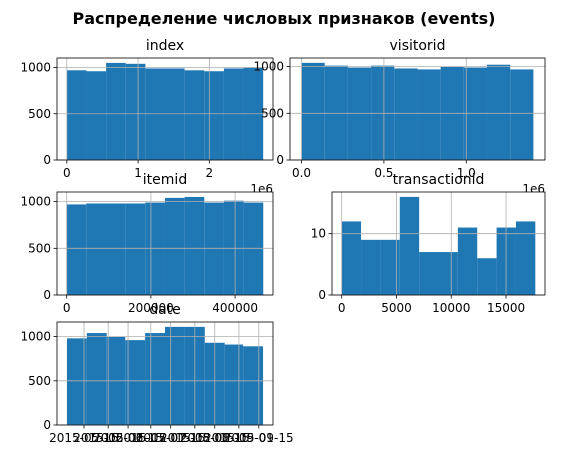 Image resolution: width=562 pixels, height=461 pixels. I want to click on y-tick-label: 10, so click(318, 234).